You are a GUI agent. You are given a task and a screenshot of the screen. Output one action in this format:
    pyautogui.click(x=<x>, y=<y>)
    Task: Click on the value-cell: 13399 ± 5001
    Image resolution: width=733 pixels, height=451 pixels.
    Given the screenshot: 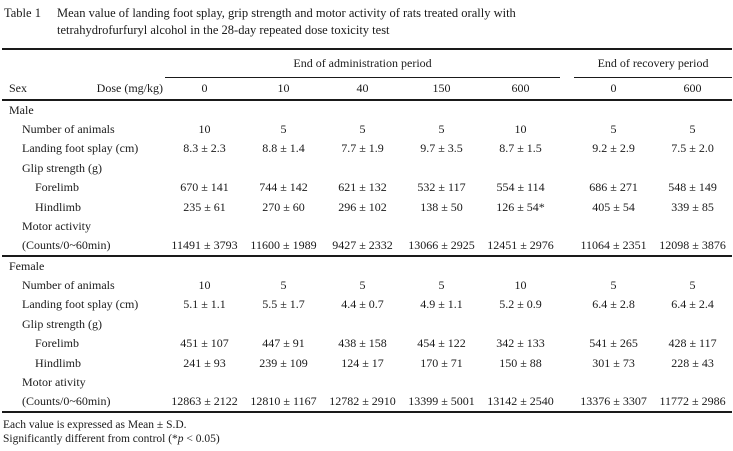 What is the action you would take?
    pyautogui.click(x=441, y=401)
    